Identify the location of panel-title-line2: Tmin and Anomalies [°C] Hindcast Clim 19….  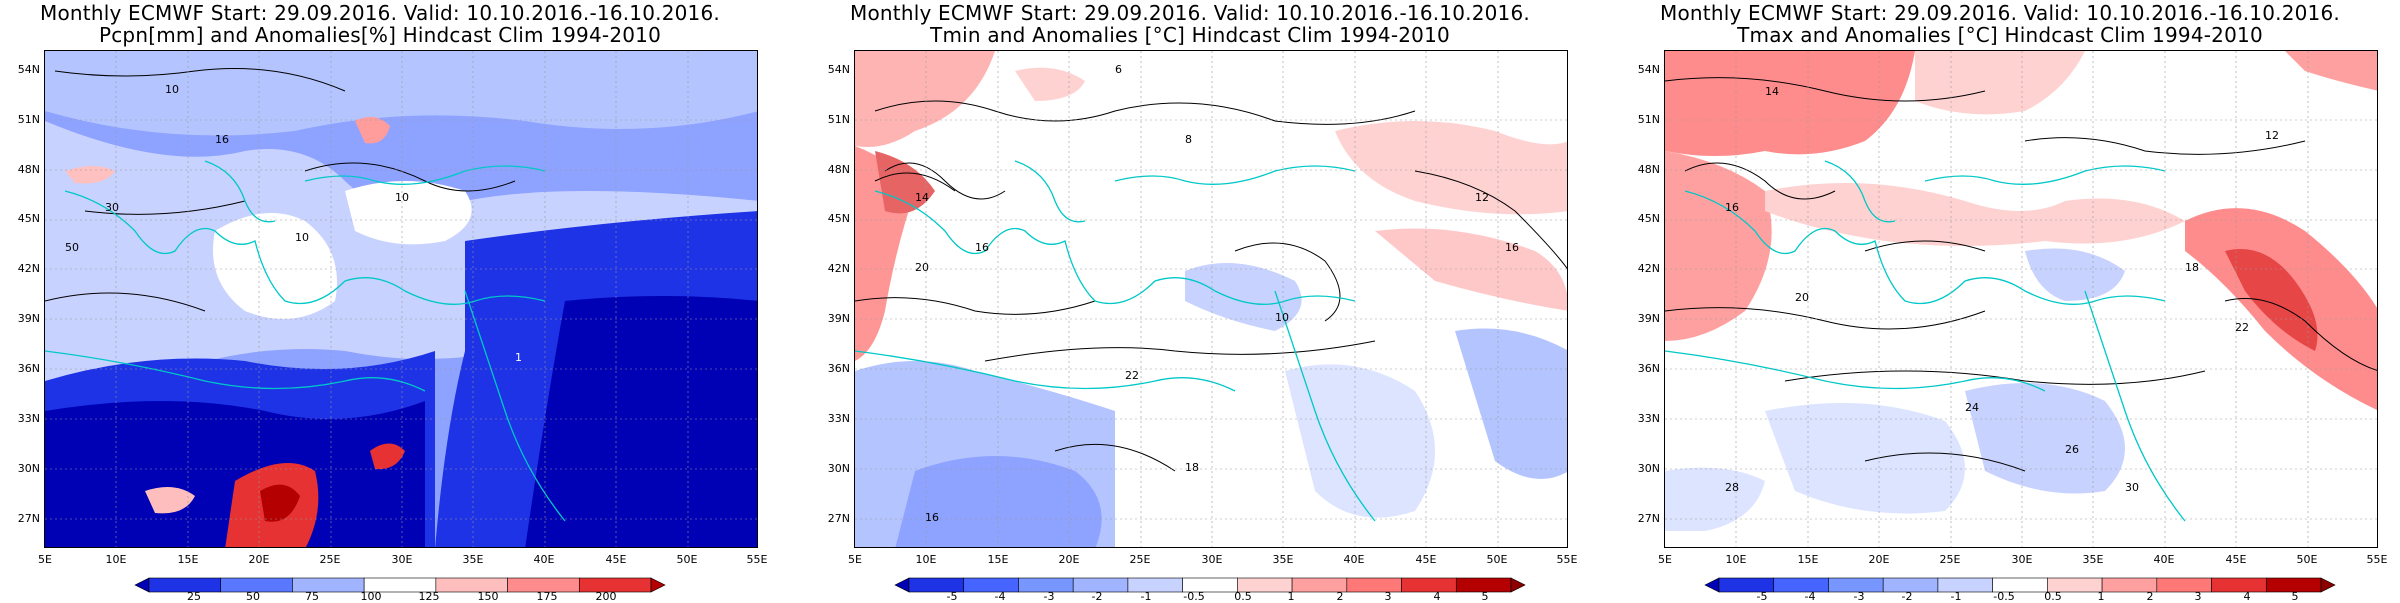
(1190, 35).